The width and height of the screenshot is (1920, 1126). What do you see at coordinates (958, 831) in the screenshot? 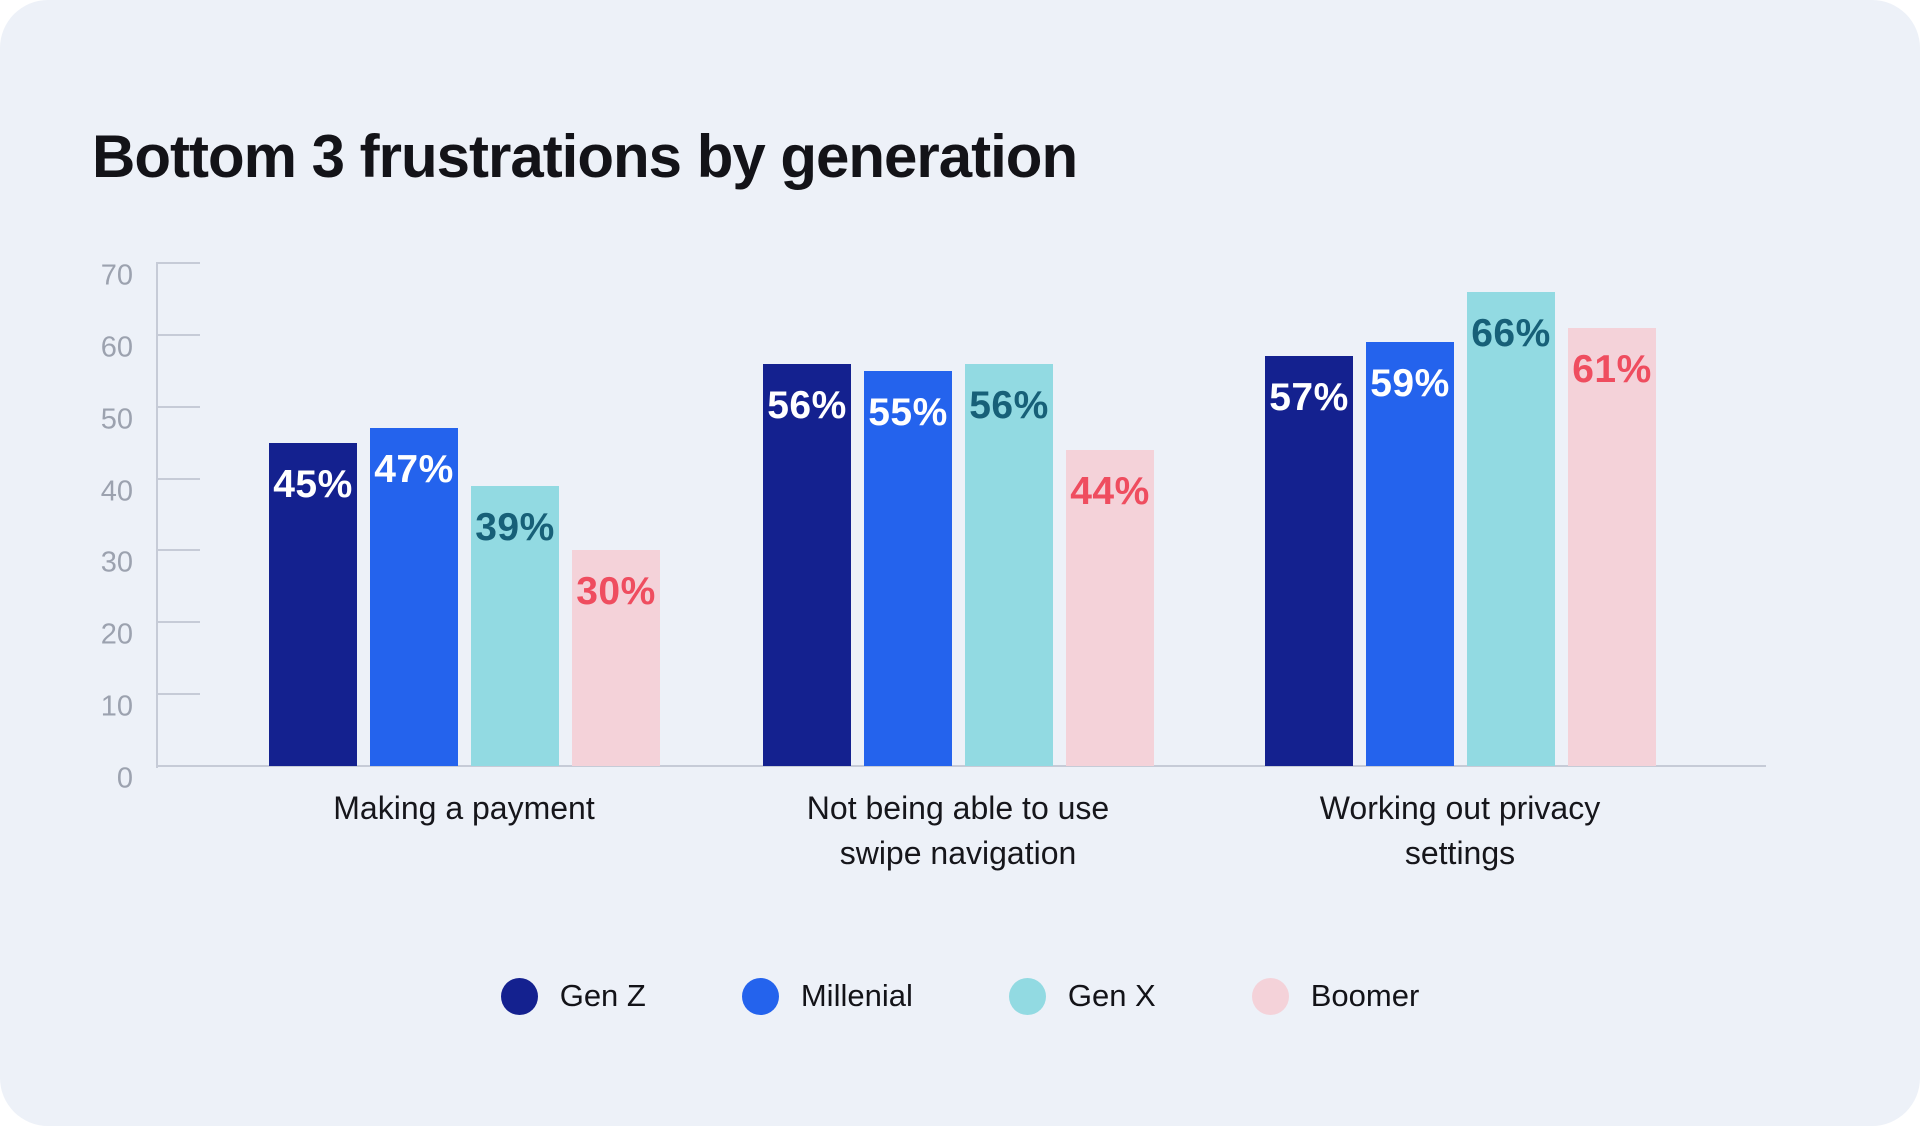
I see `category-label: Not being able to use swipe navigation` at bounding box center [958, 831].